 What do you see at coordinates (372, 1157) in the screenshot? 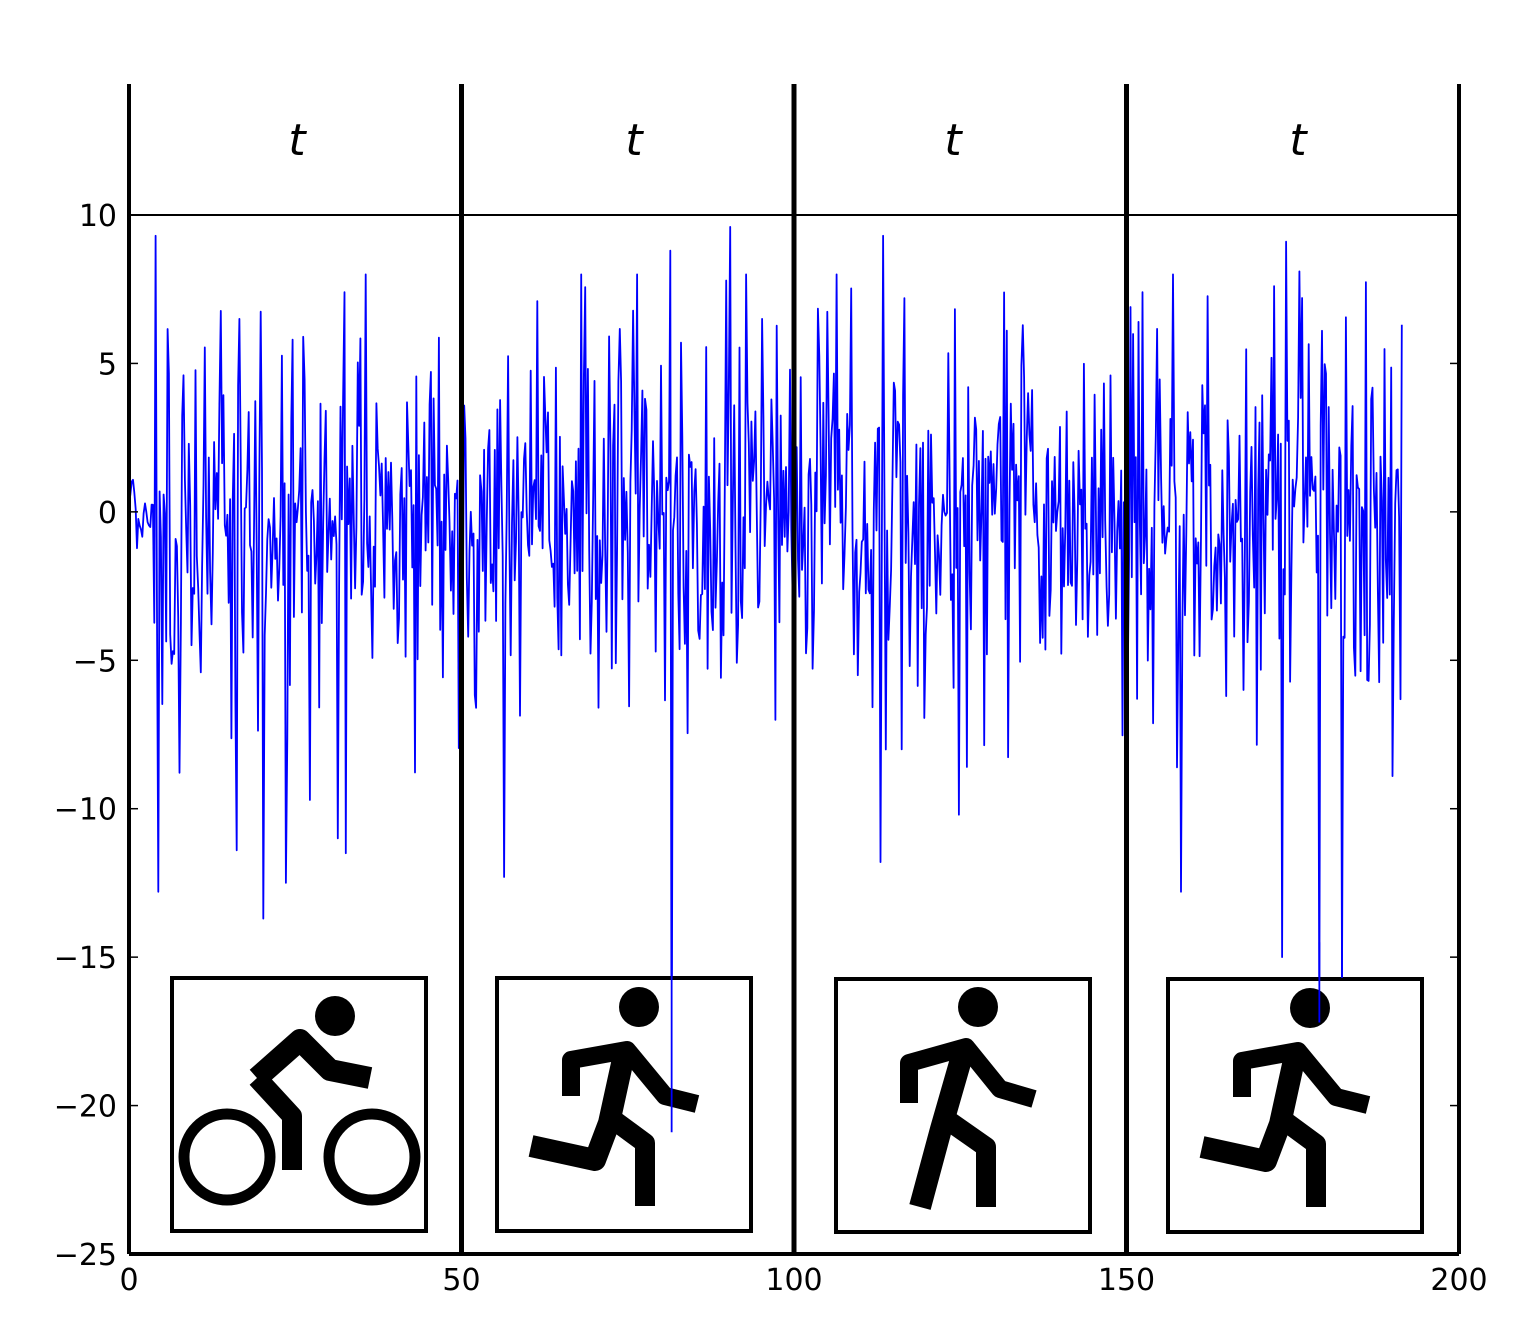
I see `wheel-front` at bounding box center [372, 1157].